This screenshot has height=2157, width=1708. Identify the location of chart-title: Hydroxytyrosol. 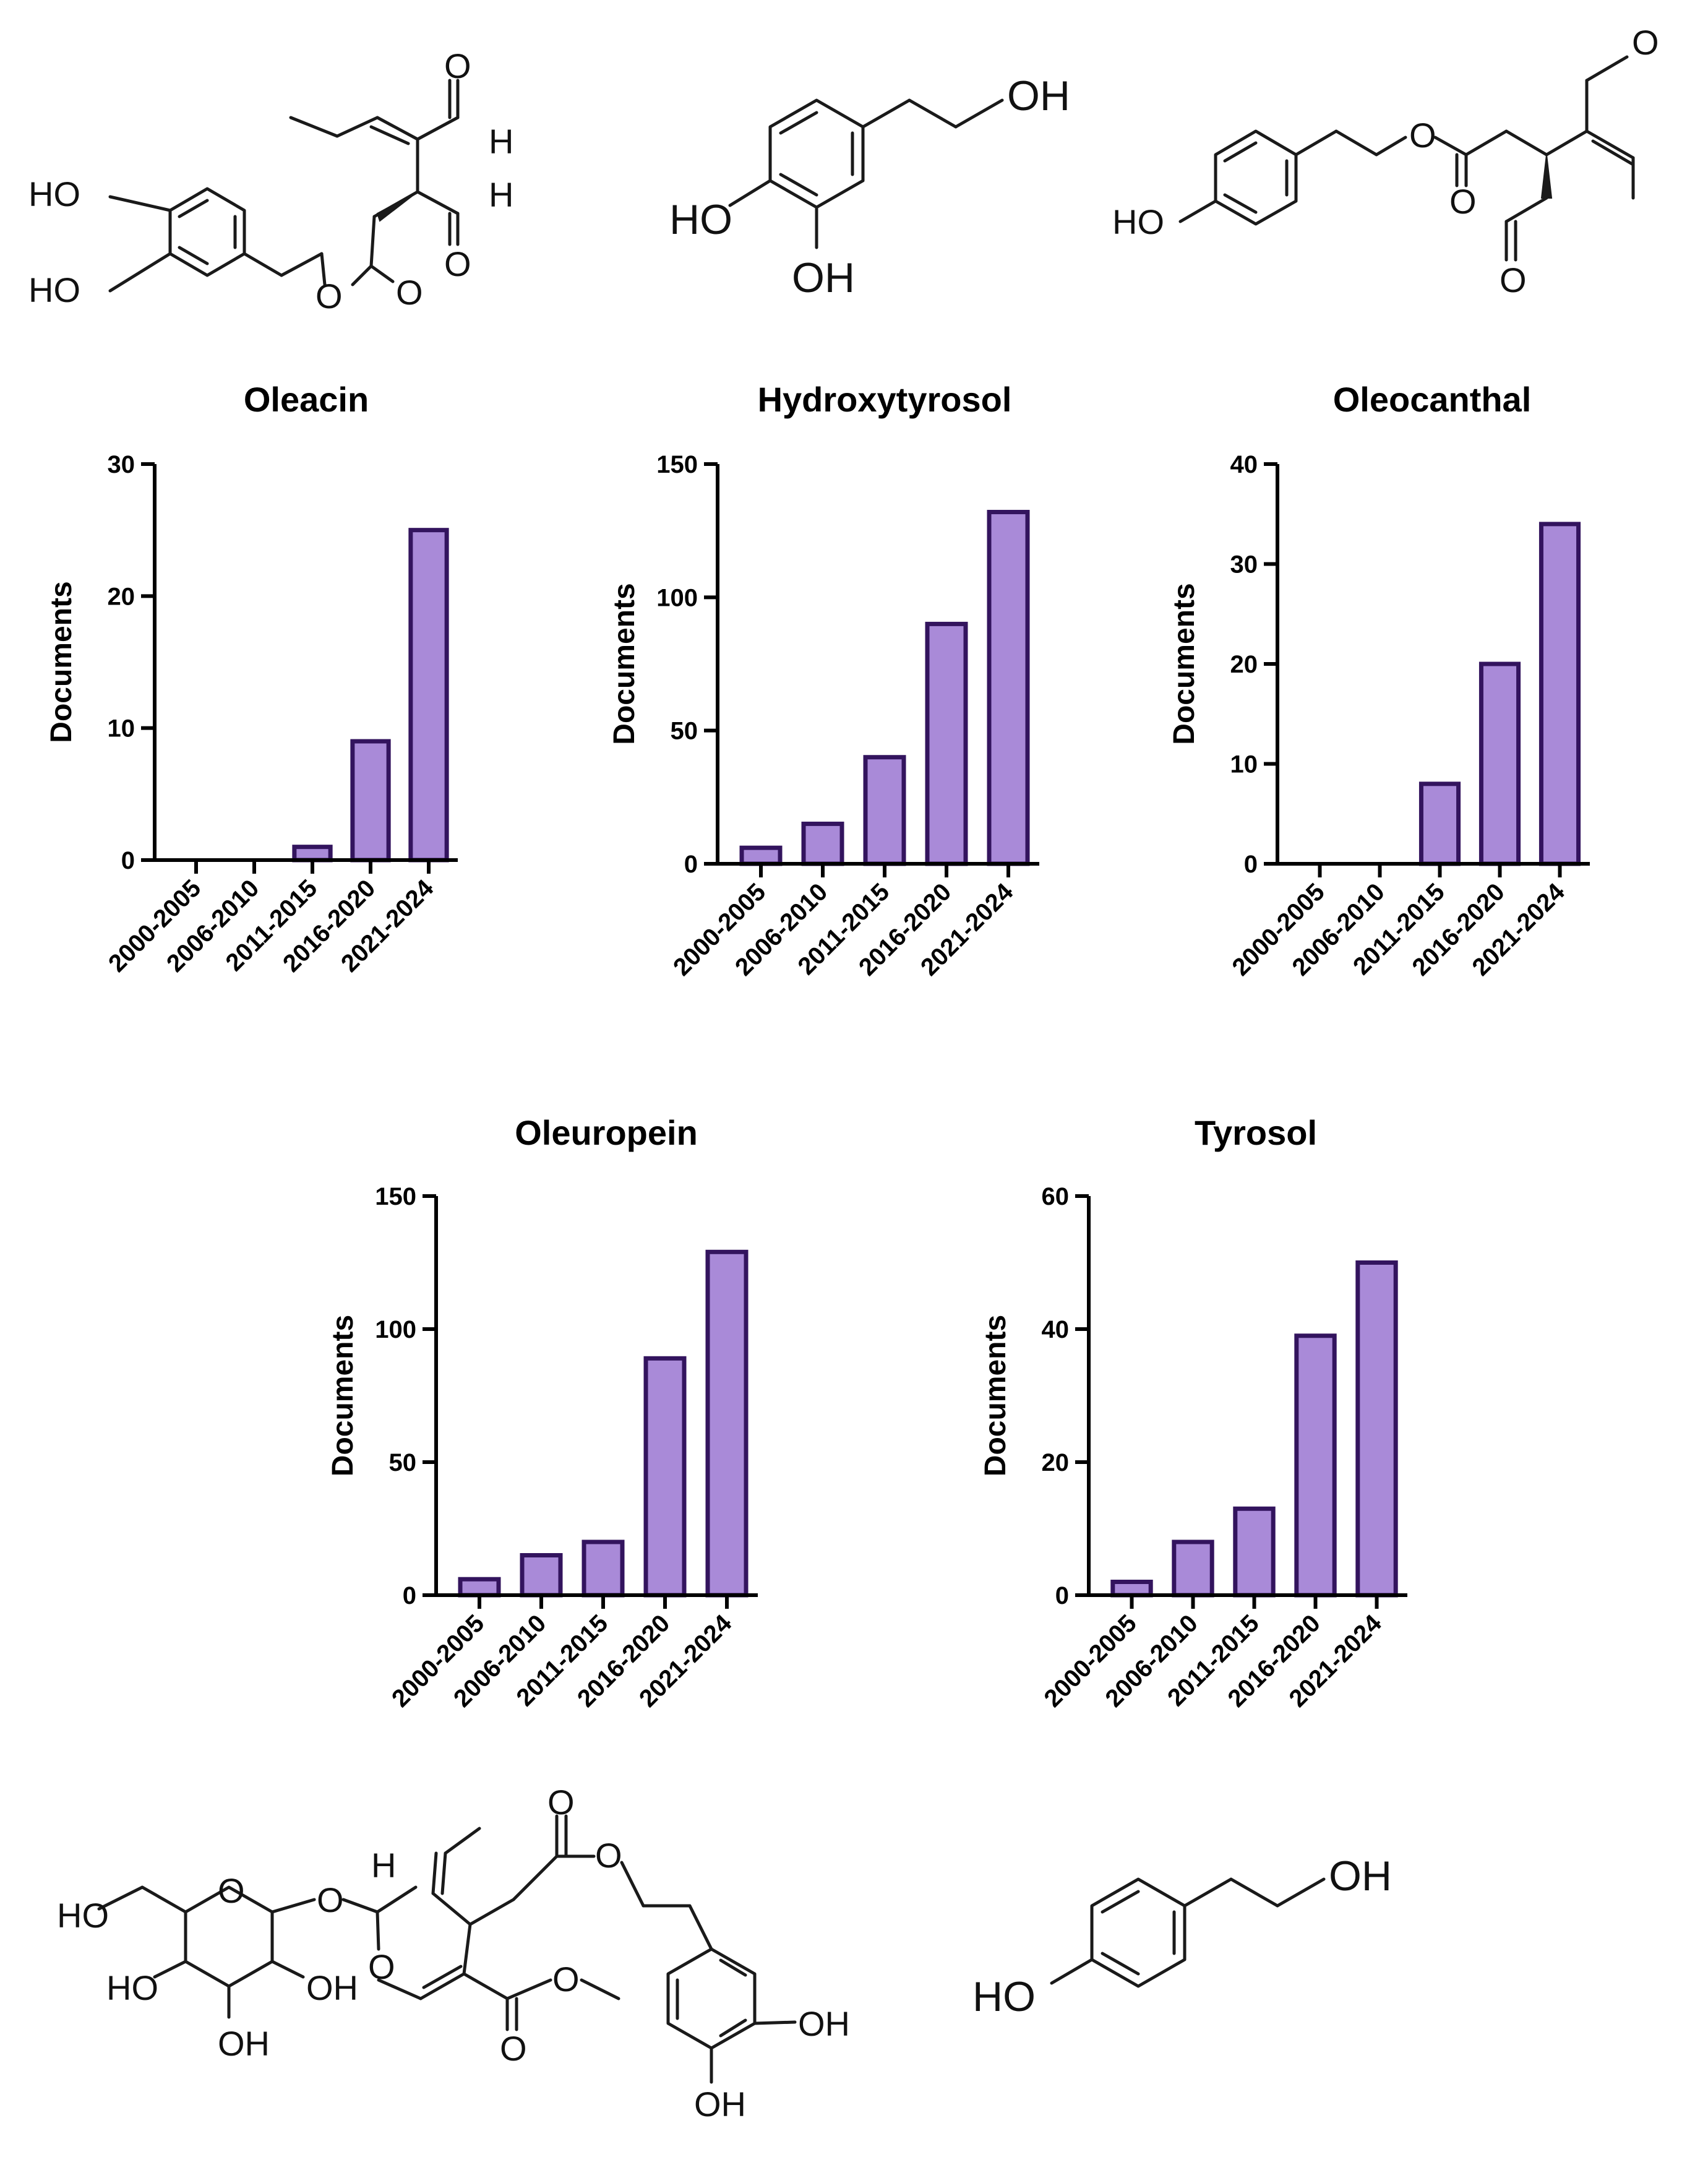
(885, 399).